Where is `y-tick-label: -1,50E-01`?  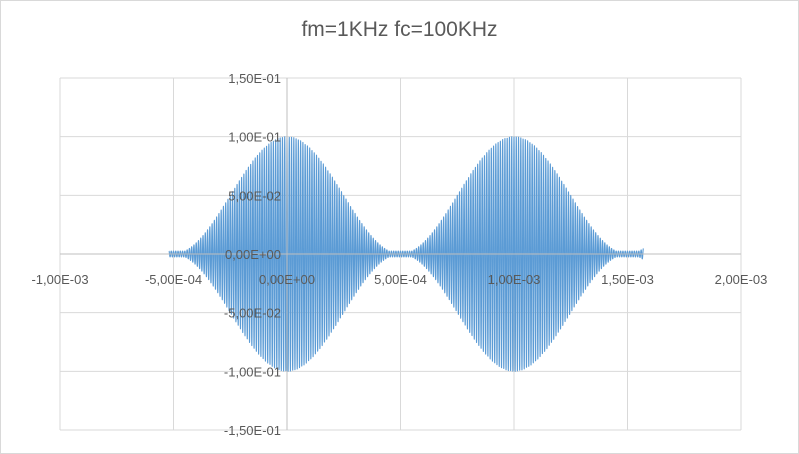 y-tick-label: -1,50E-01 is located at coordinates (252, 430).